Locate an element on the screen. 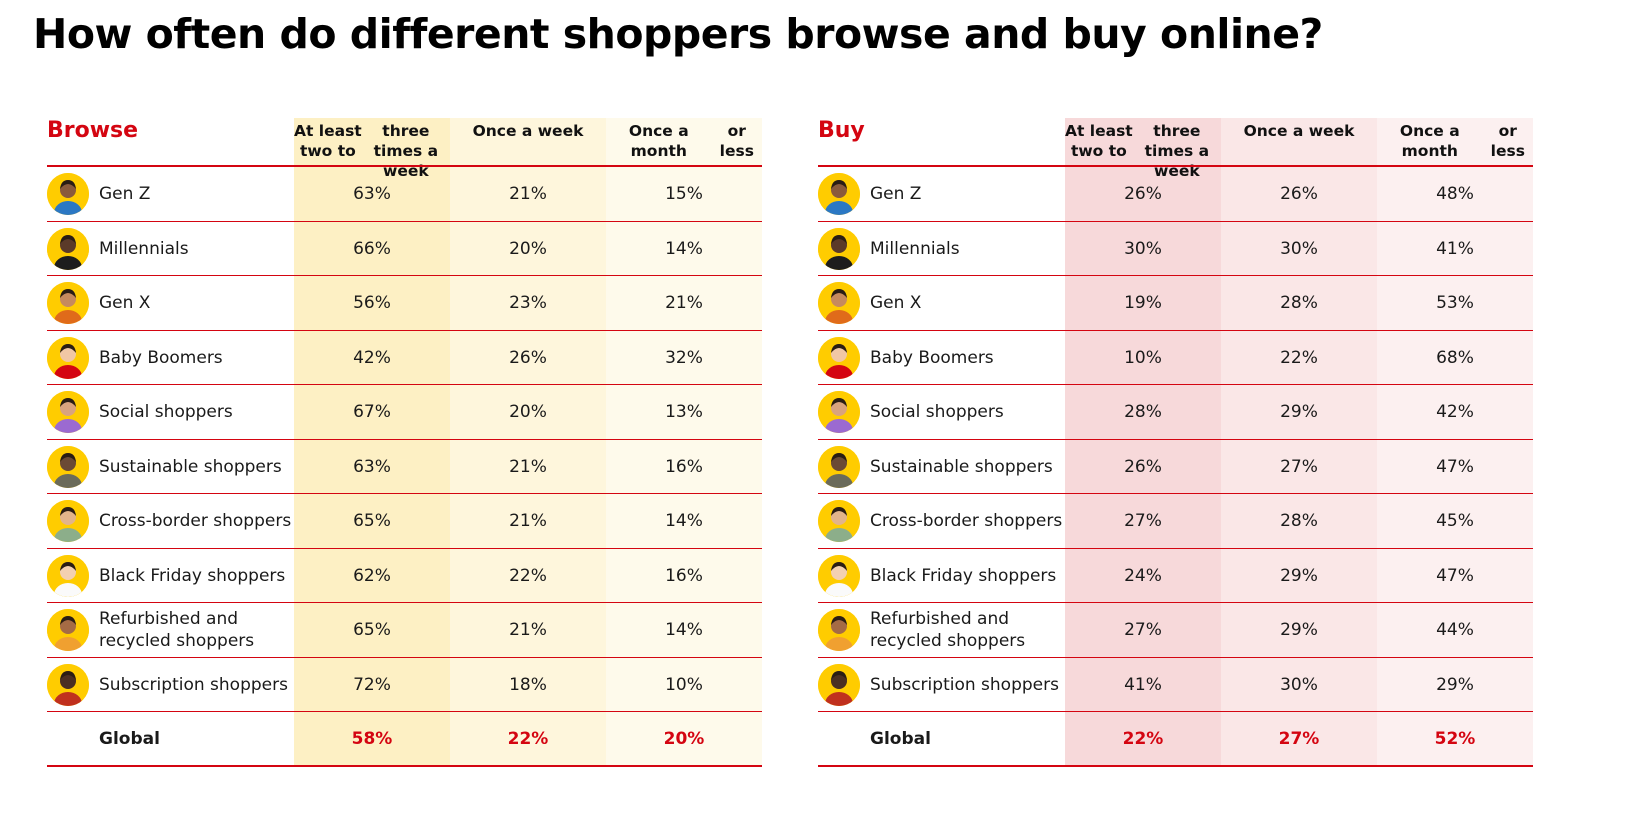 The image size is (1638, 815). value-cell: 18% is located at coordinates (528, 684).